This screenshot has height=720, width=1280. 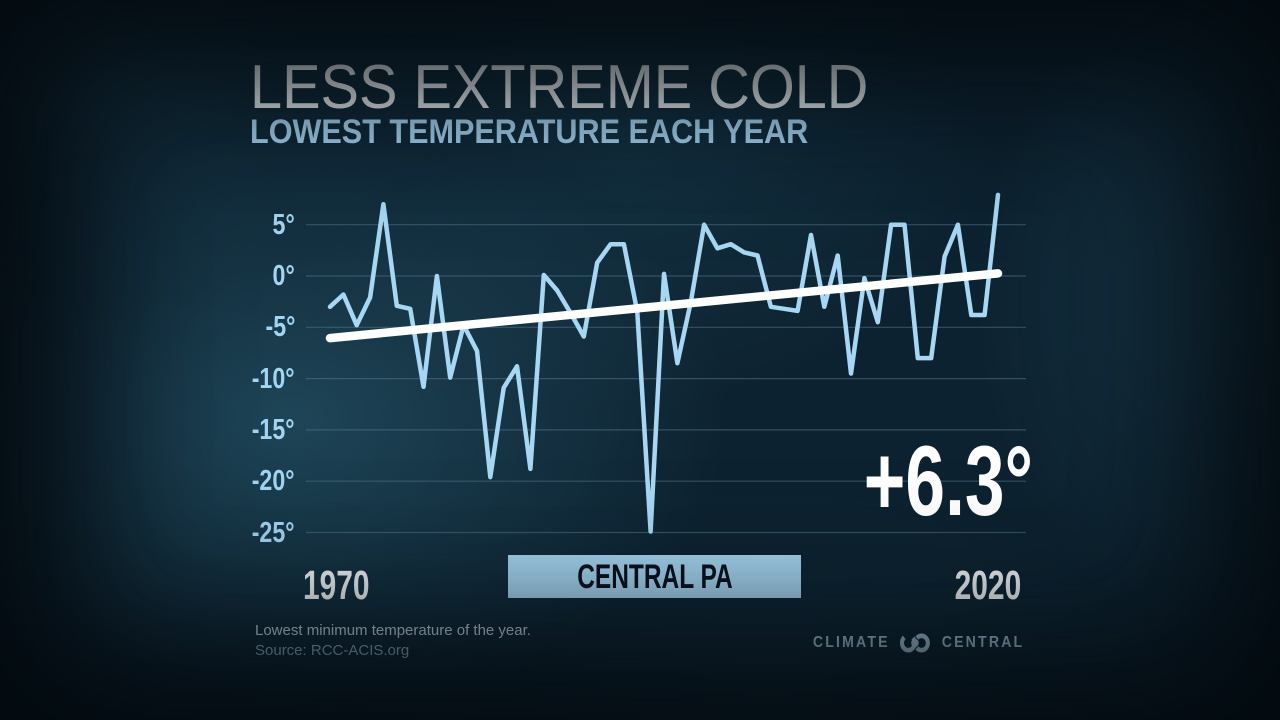 I want to click on x-axis-start-label: 1970, so click(x=336, y=585).